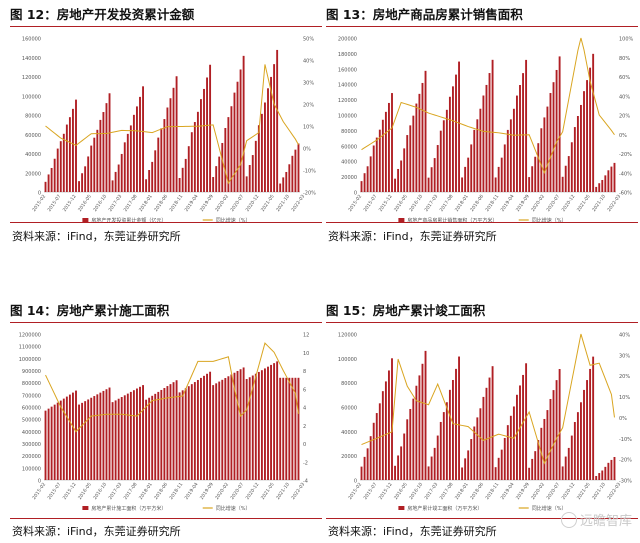 The image size is (640, 543). Describe the element at coordinates (624, 377) in the screenshot. I see `y-right-tick-label: 20%` at that location.